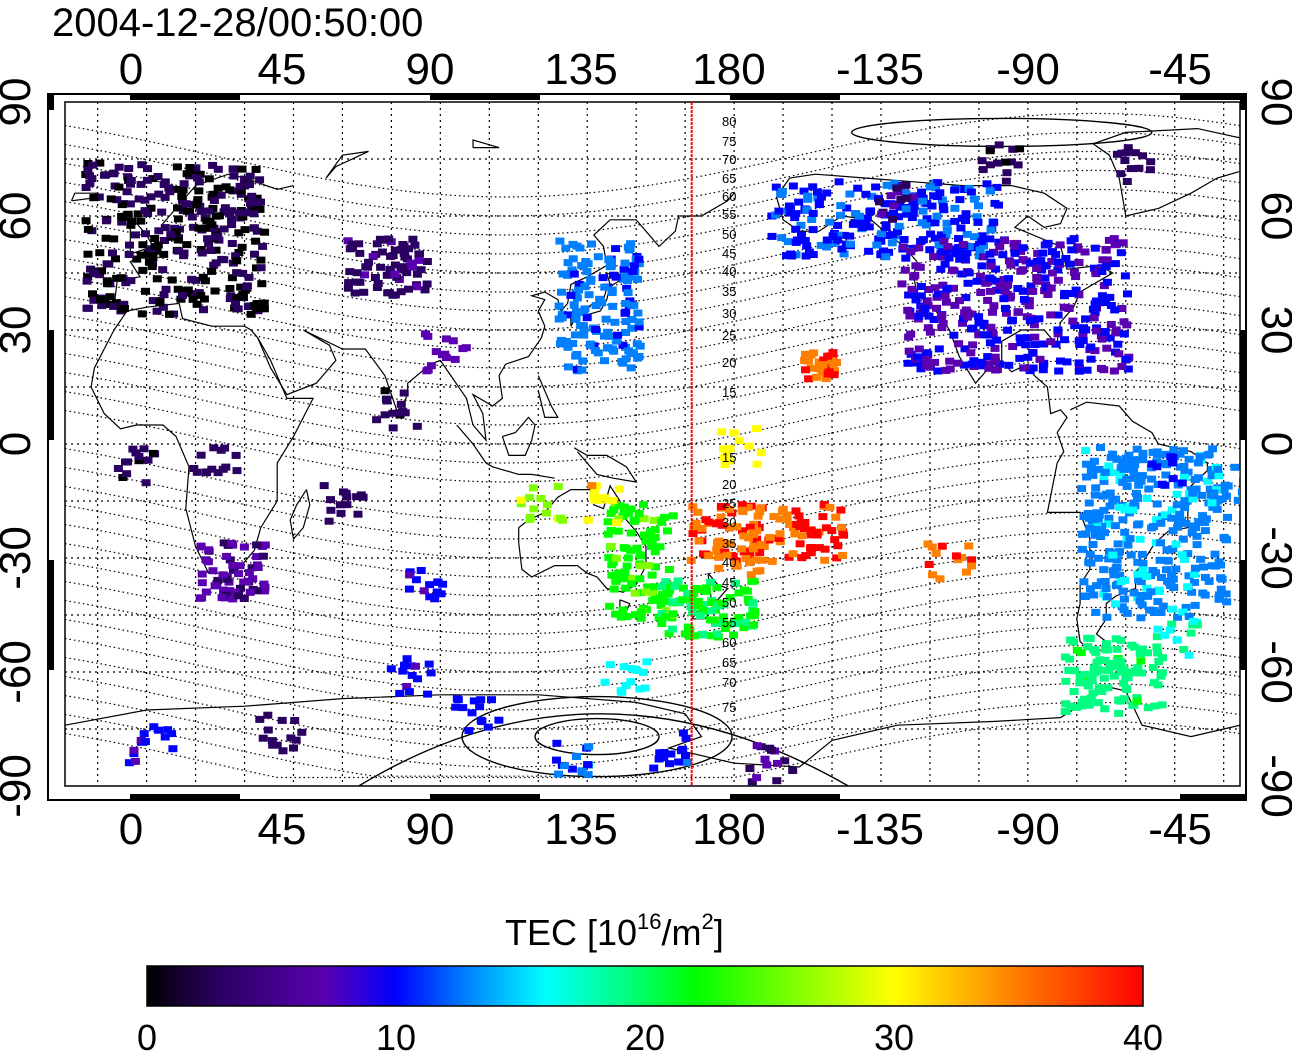 The image size is (1292, 1057). Describe the element at coordinates (51, 385) in the screenshot. I see `frame-bar-left` at that location.